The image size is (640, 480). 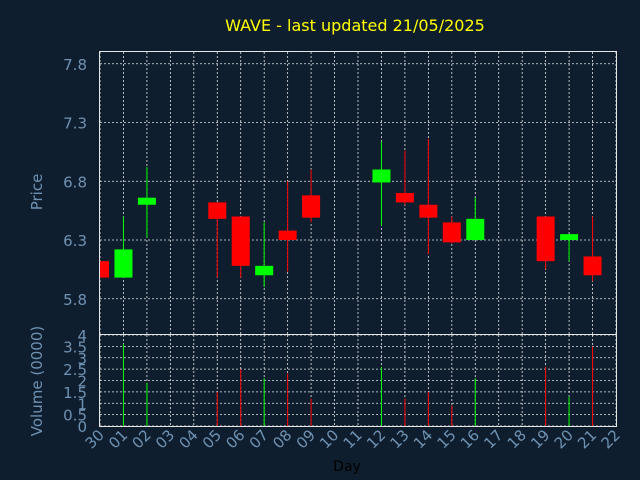 I want to click on x-axis-label: Day, so click(x=347, y=467).